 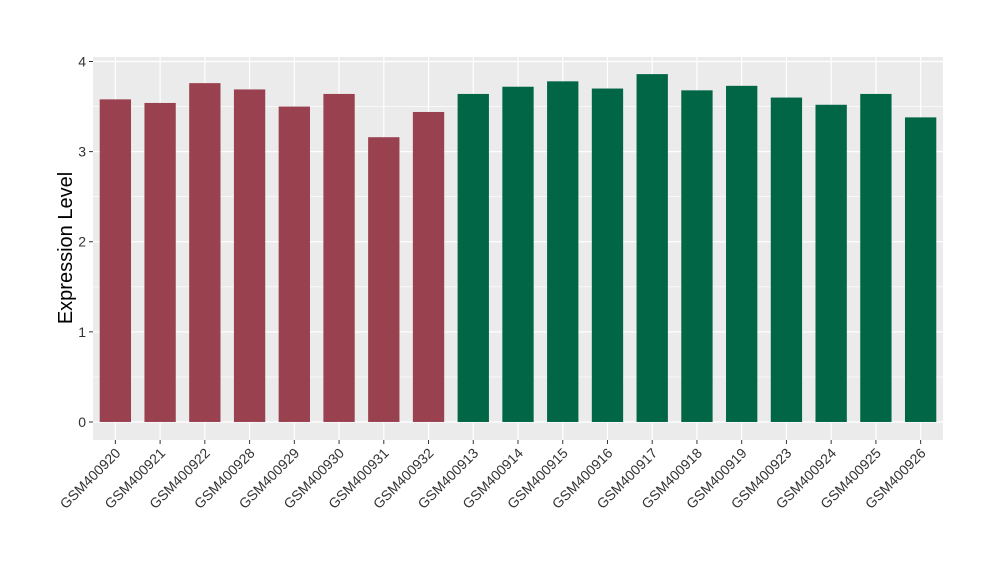 What do you see at coordinates (82, 422) in the screenshot?
I see `y-tick-label: 0` at bounding box center [82, 422].